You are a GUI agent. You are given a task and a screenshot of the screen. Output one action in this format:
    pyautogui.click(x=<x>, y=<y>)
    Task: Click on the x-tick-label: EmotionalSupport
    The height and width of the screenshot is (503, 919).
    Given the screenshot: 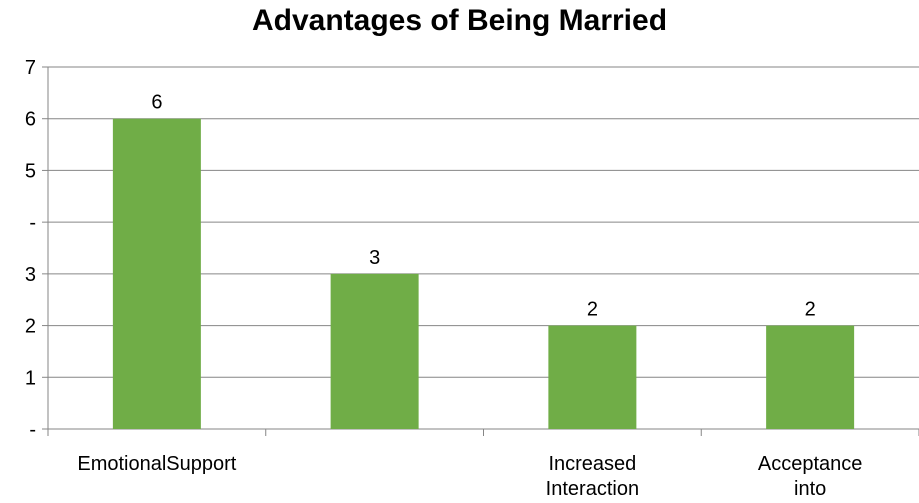 What is the action you would take?
    pyautogui.click(x=156, y=464)
    